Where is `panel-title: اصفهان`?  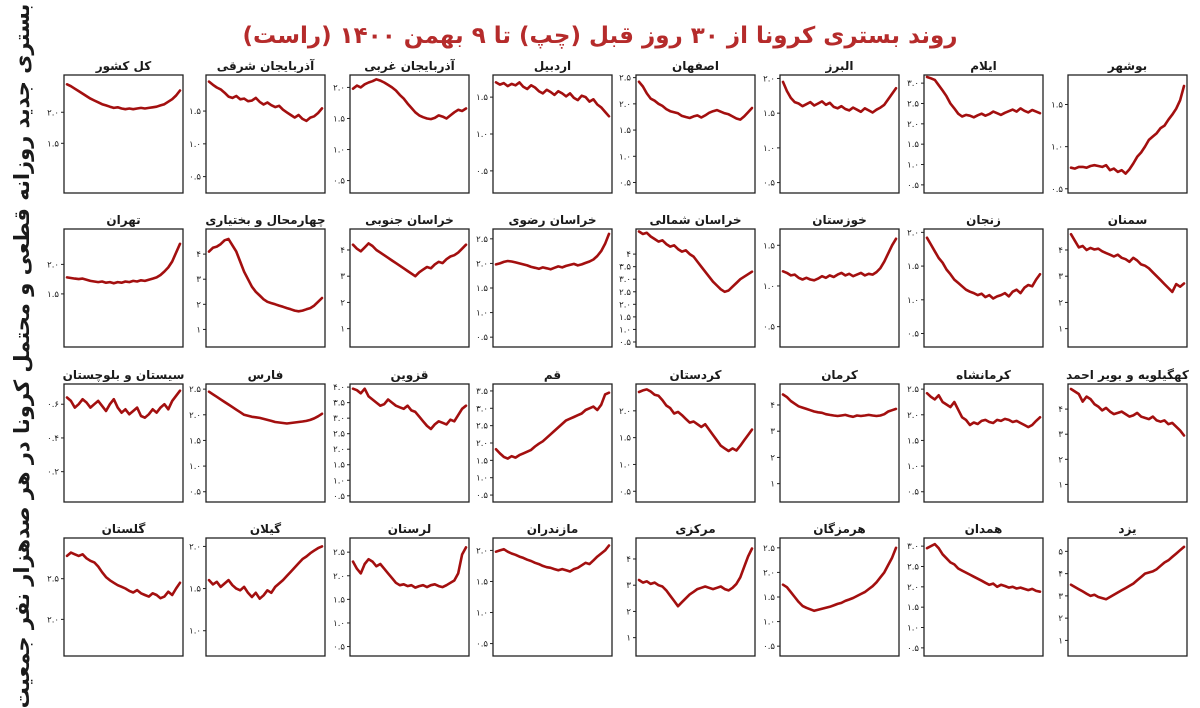
panel-title: اصفهان is located at coordinates (695, 66).